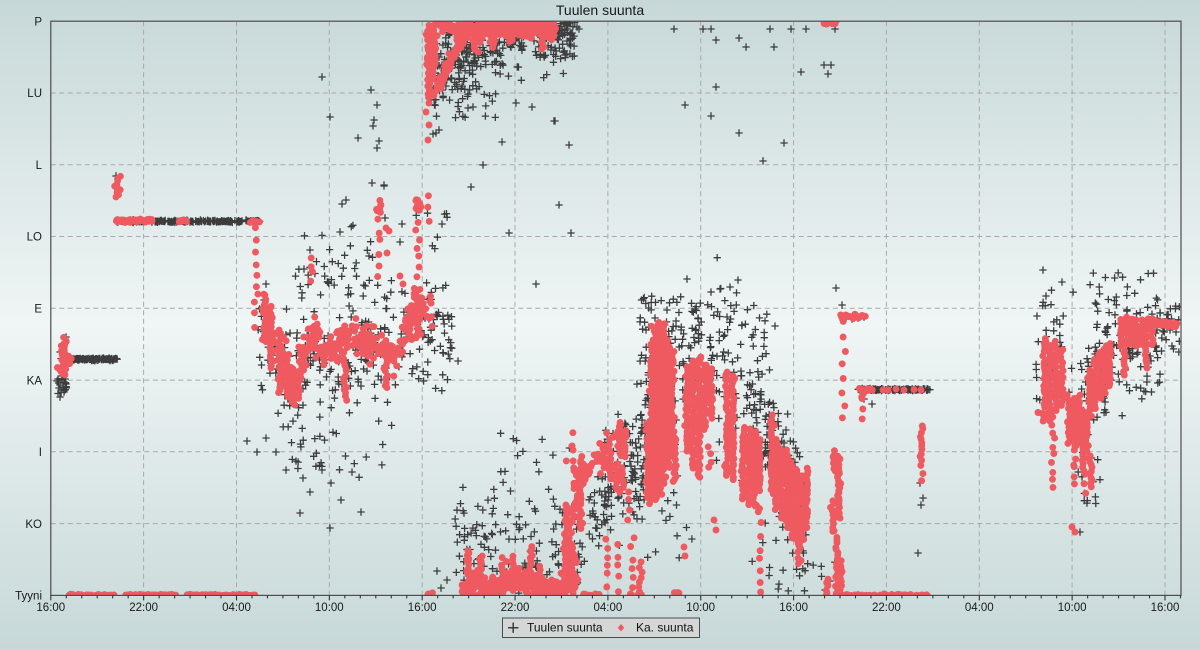 The width and height of the screenshot is (1200, 650). What do you see at coordinates (33, 525) in the screenshot?
I see `svg-text: KO` at bounding box center [33, 525].